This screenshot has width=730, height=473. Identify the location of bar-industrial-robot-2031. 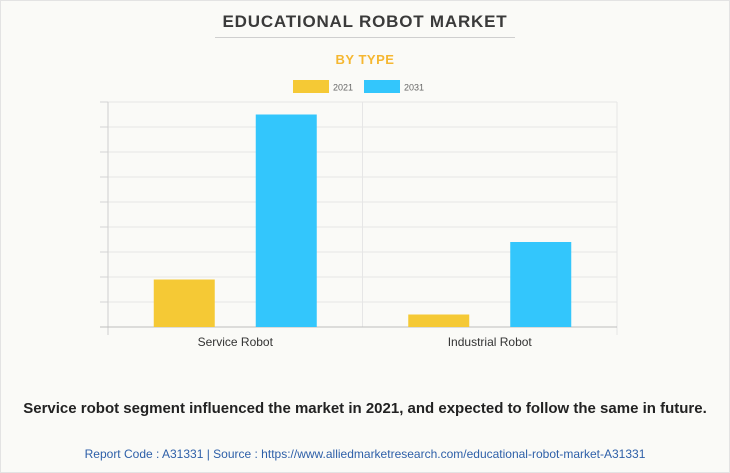
(541, 284).